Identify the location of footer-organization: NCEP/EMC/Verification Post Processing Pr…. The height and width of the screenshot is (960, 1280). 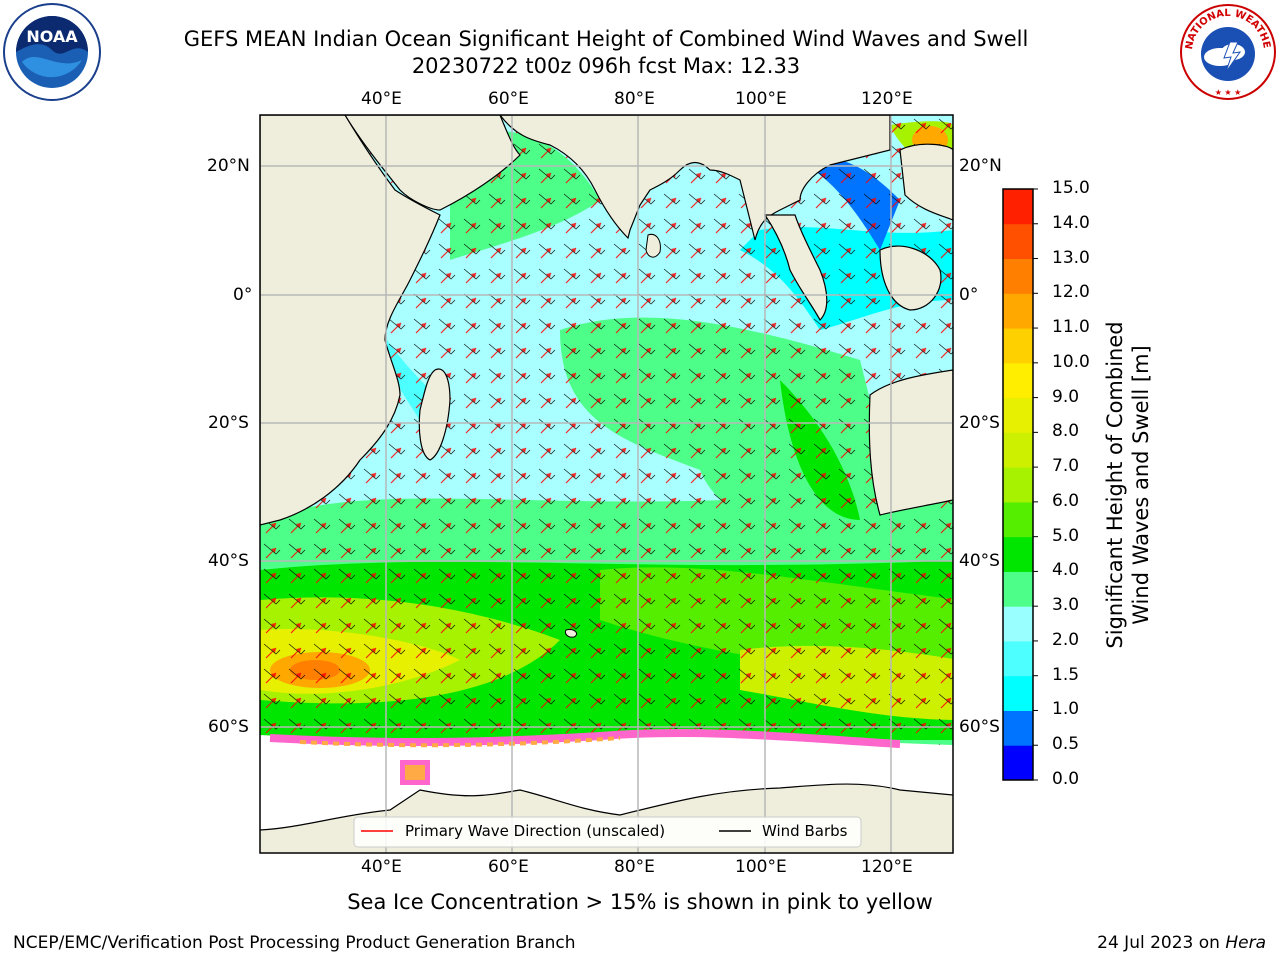
(294, 943).